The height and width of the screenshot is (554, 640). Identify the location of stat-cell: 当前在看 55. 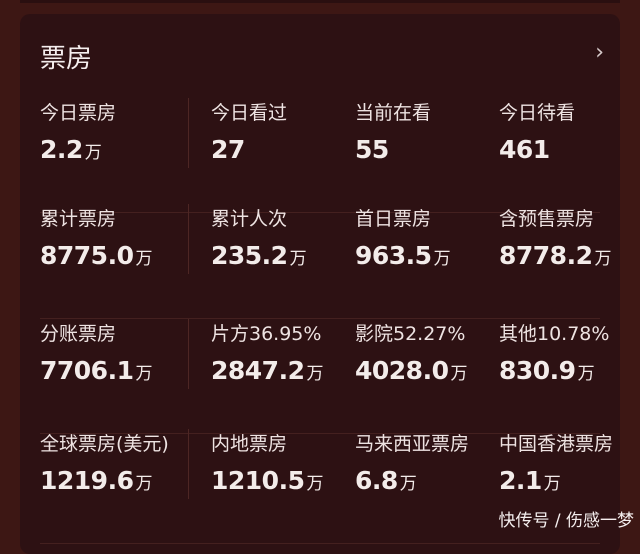
(393, 131).